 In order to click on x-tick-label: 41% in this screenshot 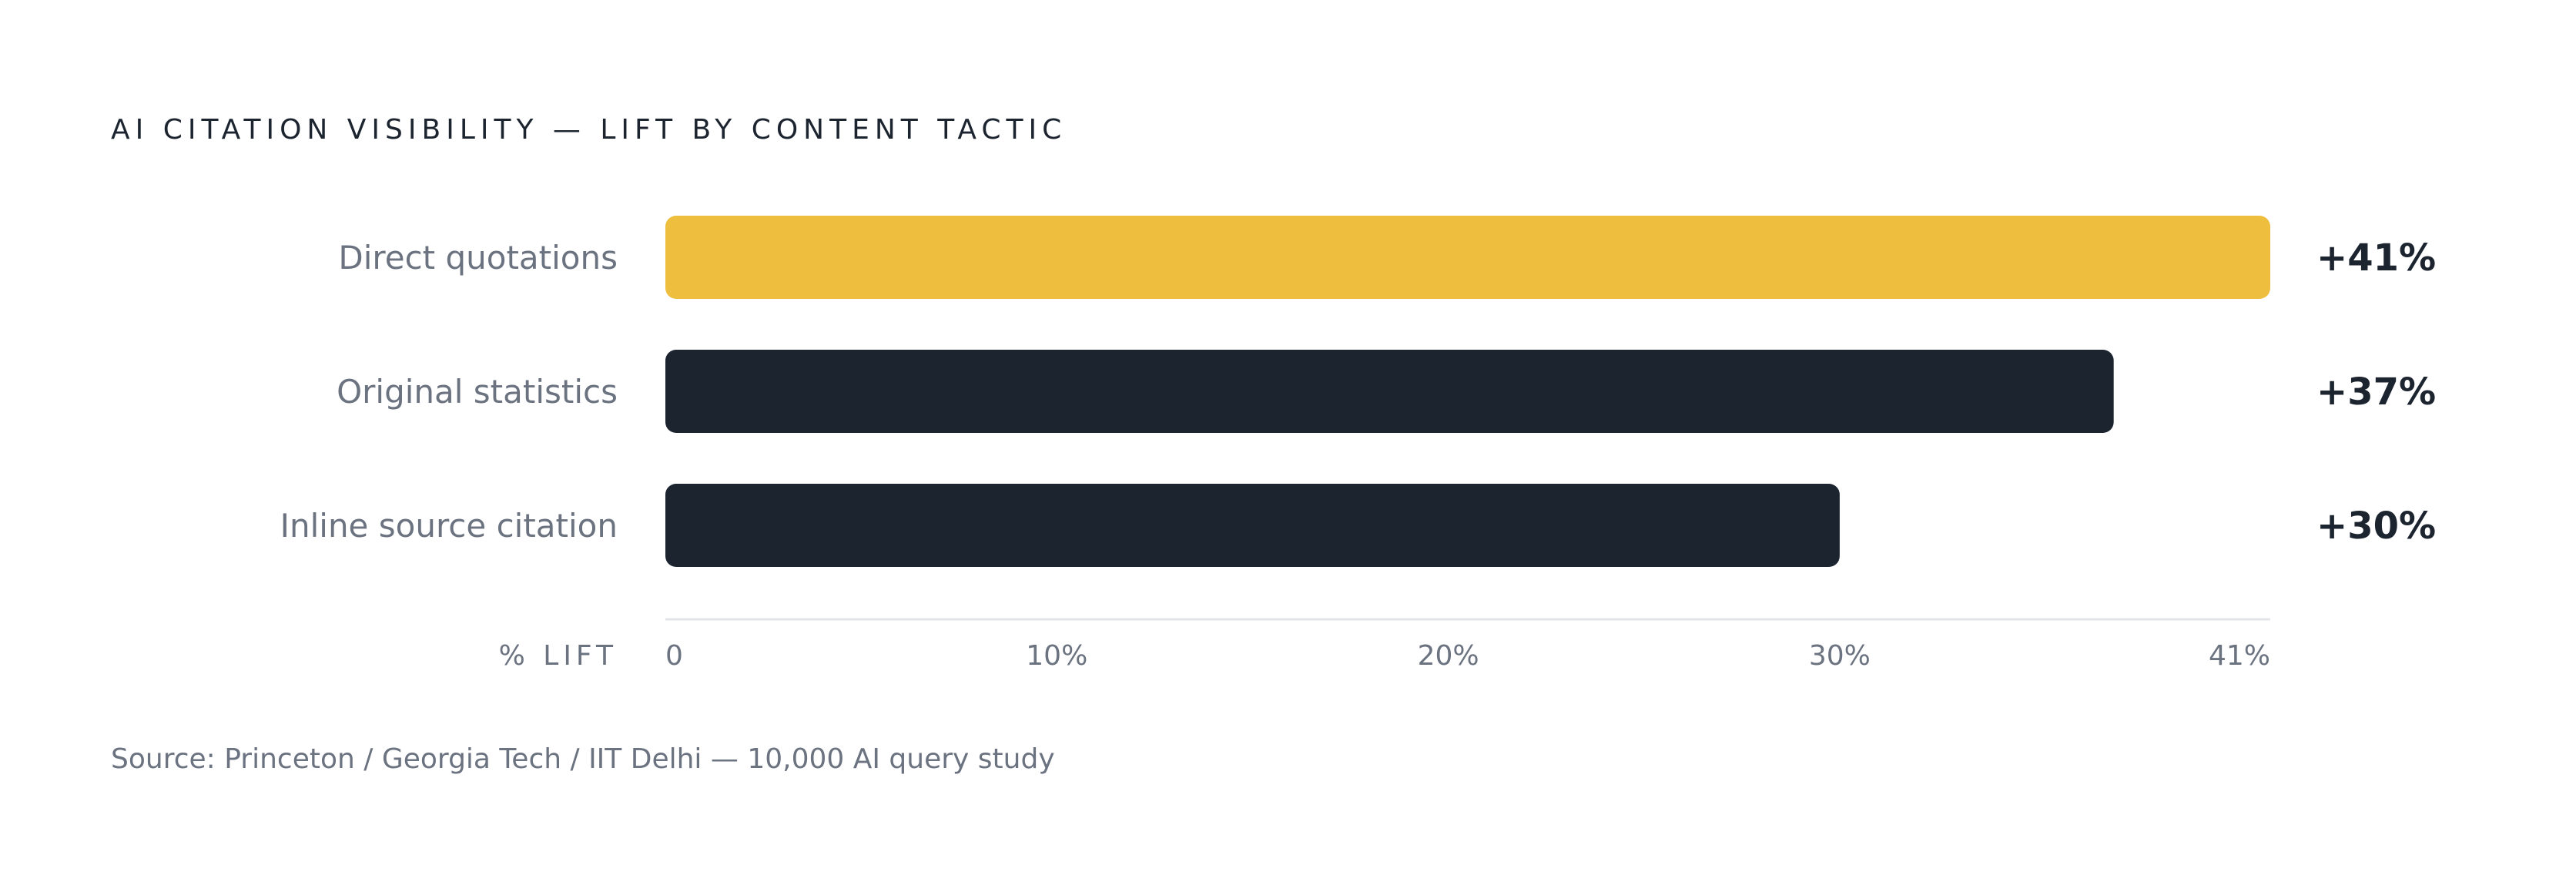, I will do `click(2239, 656)`.